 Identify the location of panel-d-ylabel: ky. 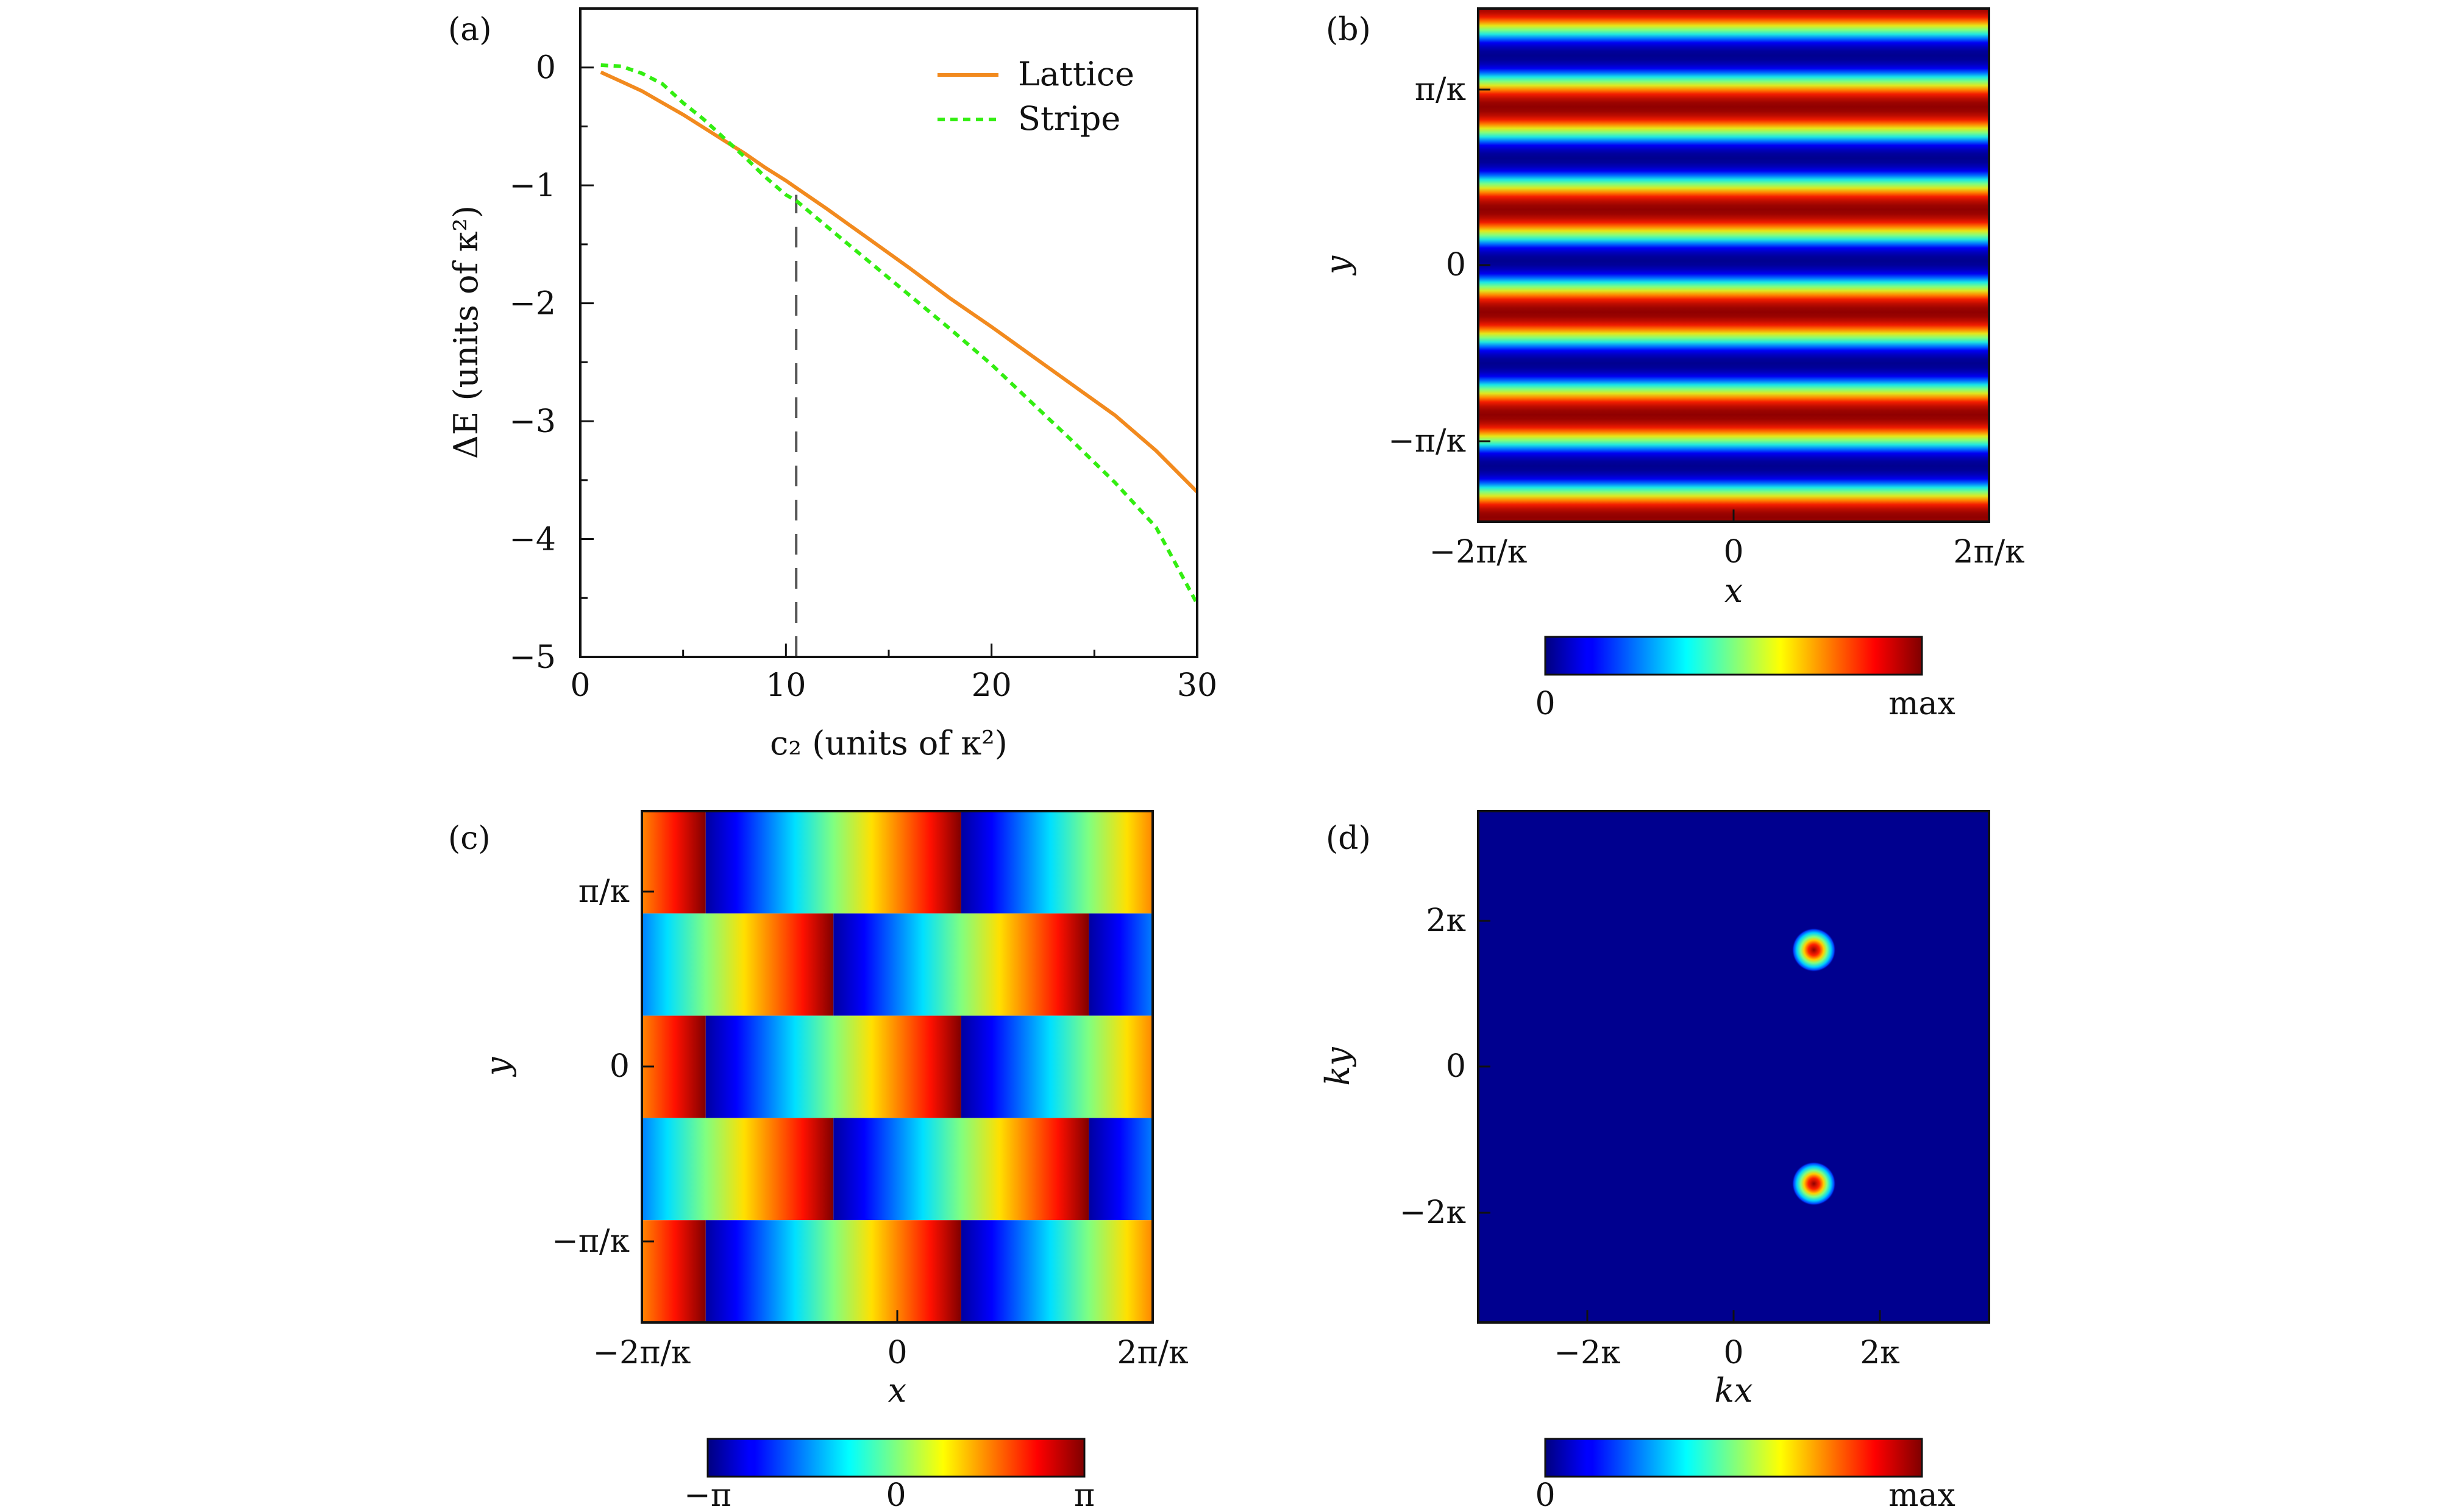
(1337, 1066).